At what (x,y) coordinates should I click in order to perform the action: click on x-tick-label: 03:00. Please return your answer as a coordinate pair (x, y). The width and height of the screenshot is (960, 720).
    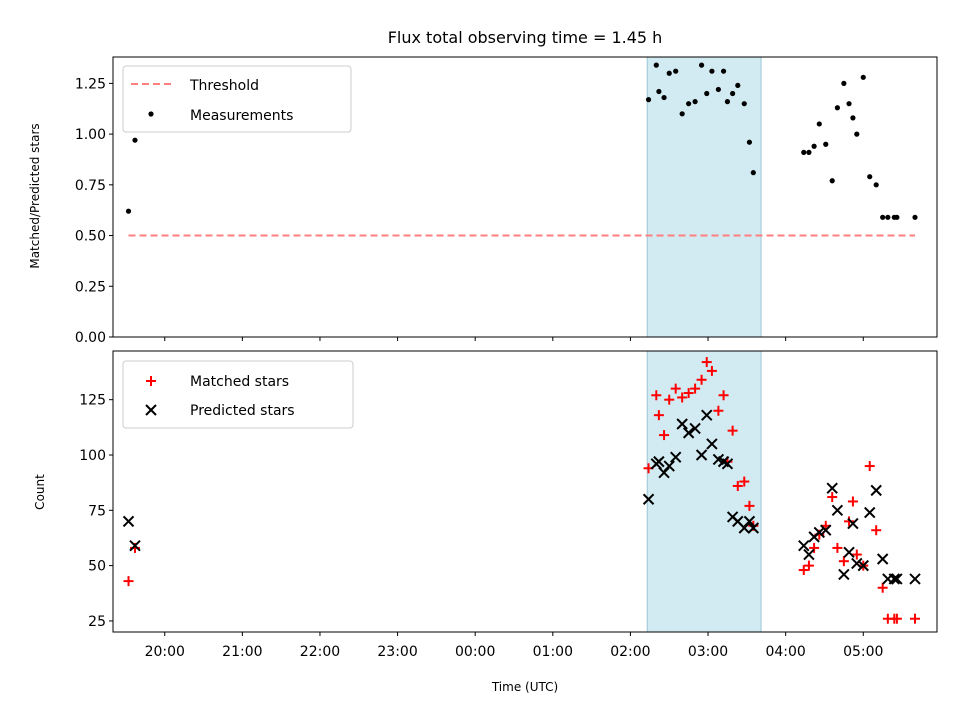
    Looking at the image, I should click on (708, 652).